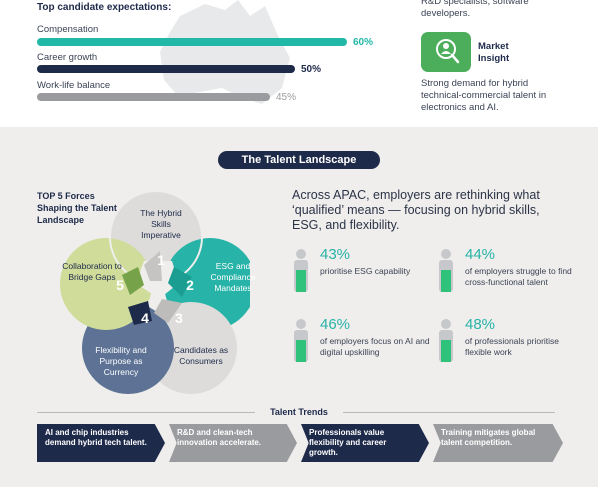 The height and width of the screenshot is (487, 598). I want to click on talent-trends-title: Talent Trends, so click(299, 412).